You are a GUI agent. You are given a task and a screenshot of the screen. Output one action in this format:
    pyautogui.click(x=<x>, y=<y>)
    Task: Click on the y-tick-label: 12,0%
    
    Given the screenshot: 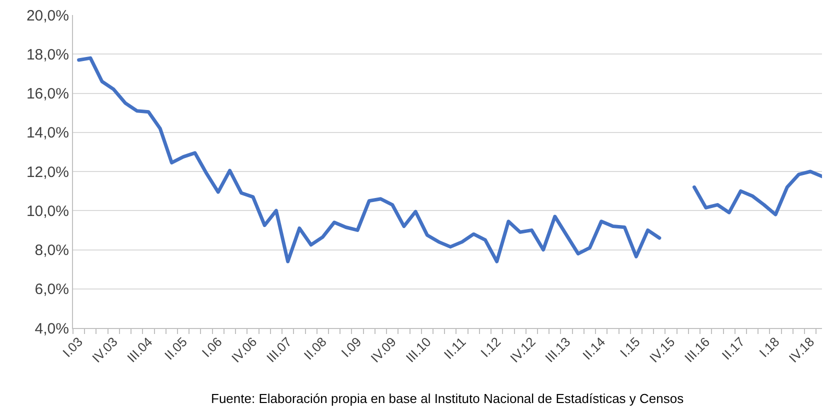 What is the action you would take?
    pyautogui.click(x=47, y=172)
    